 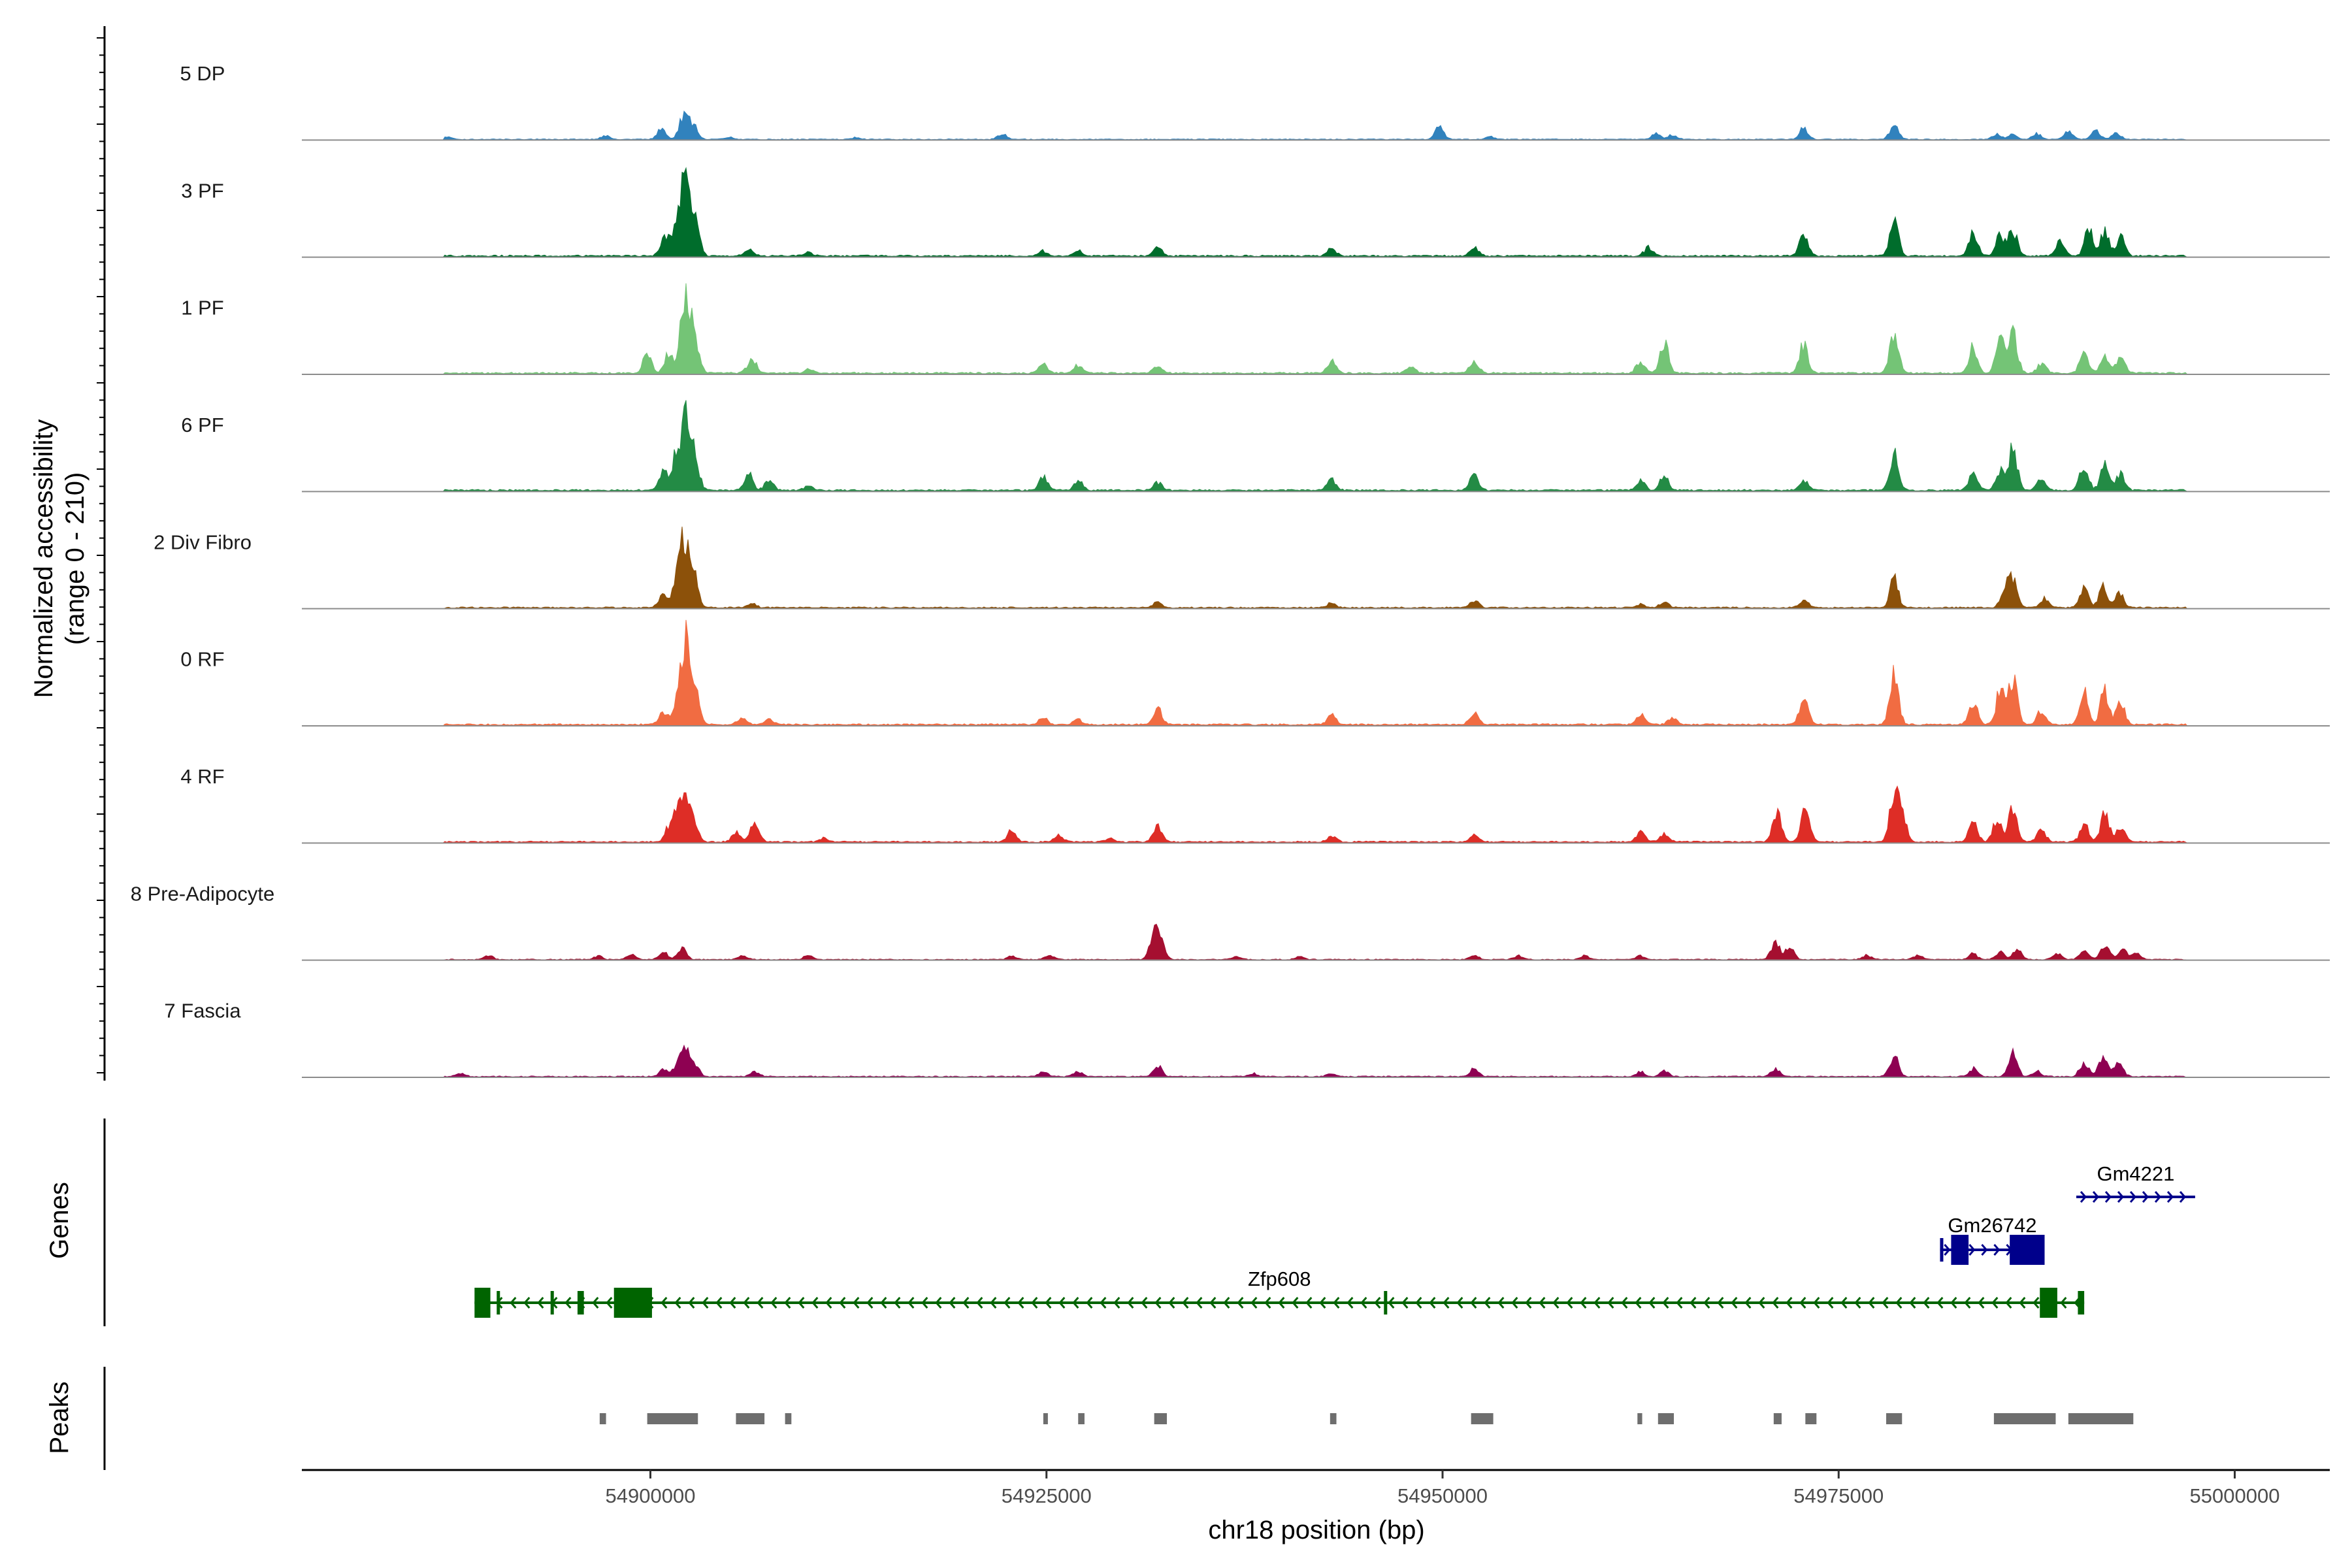 What do you see at coordinates (202, 308) in the screenshot?
I see `track-label: 1 PF` at bounding box center [202, 308].